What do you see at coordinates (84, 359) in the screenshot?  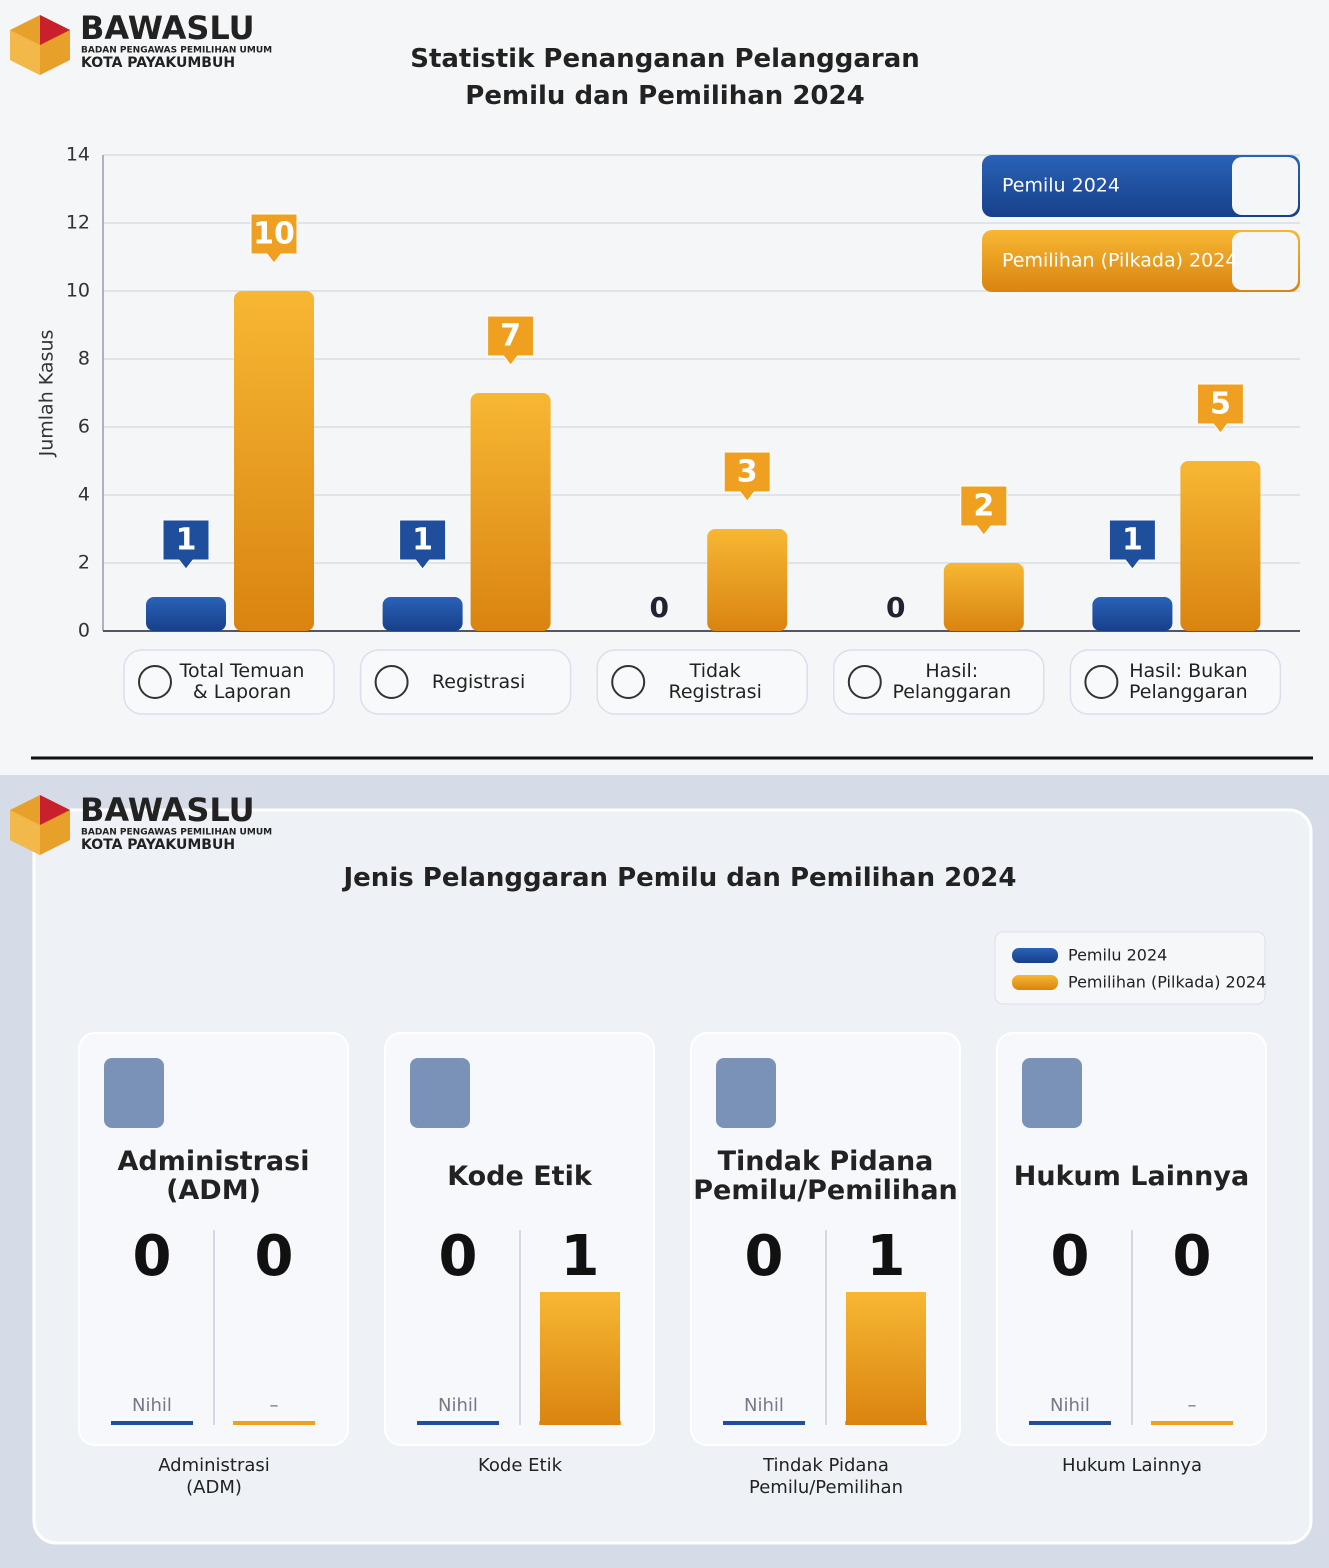 I see `y-tick-label: 8` at bounding box center [84, 359].